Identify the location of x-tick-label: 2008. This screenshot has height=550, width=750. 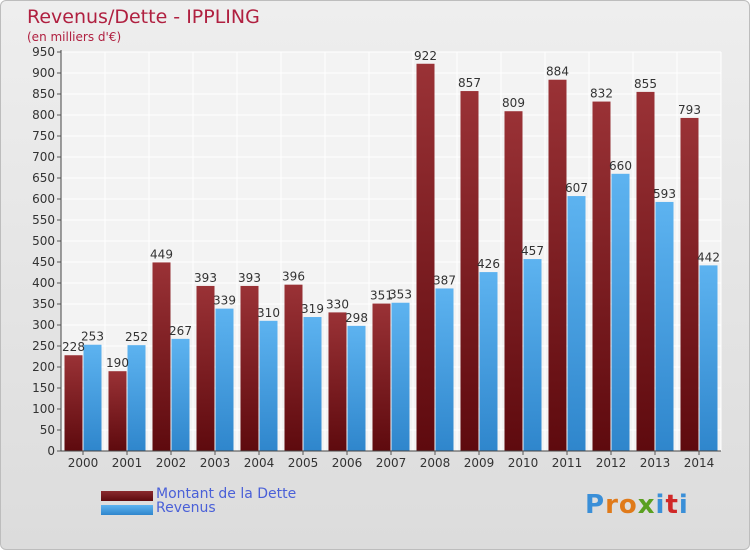
(435, 463).